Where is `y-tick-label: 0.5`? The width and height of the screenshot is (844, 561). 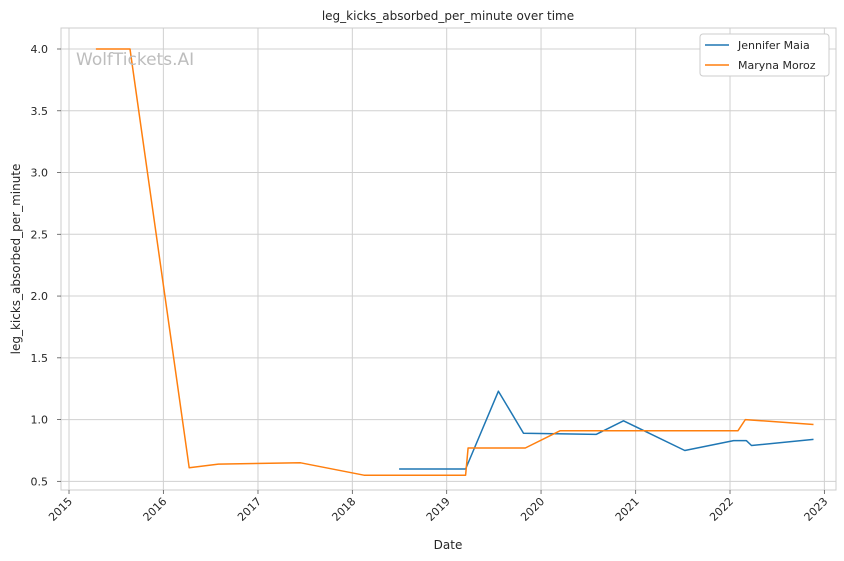
y-tick-label: 0.5 is located at coordinates (40, 481).